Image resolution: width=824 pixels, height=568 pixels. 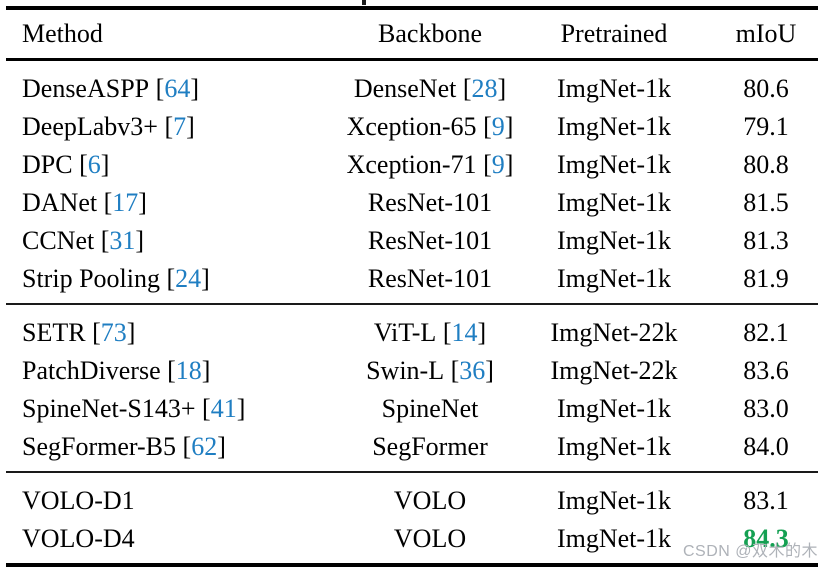 What do you see at coordinates (766, 500) in the screenshot?
I see `miou-cell: 83.1` at bounding box center [766, 500].